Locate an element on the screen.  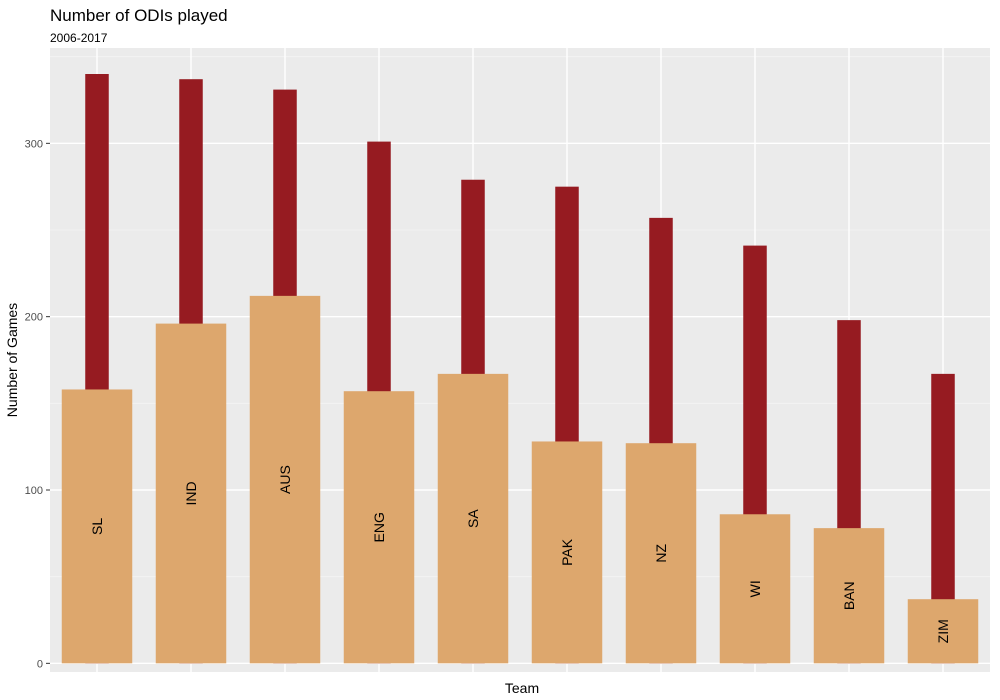
bar-category-label: ENG is located at coordinates (379, 527).